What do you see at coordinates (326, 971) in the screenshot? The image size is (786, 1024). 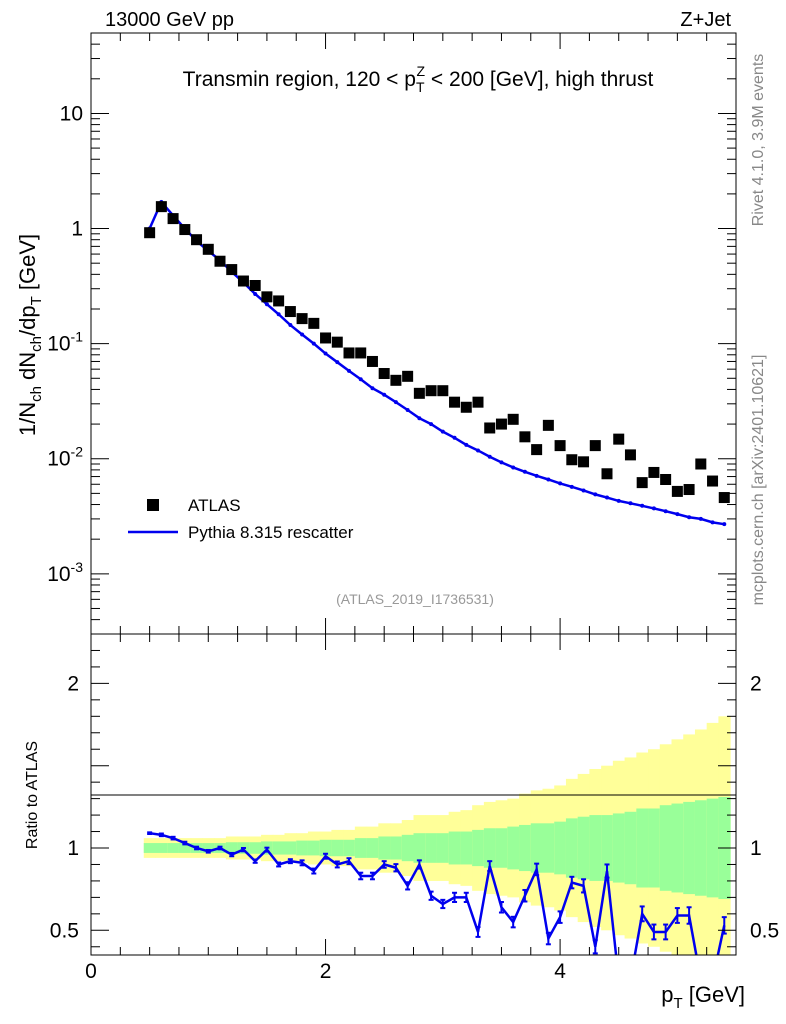 I see `x-tick-label: 2` at bounding box center [326, 971].